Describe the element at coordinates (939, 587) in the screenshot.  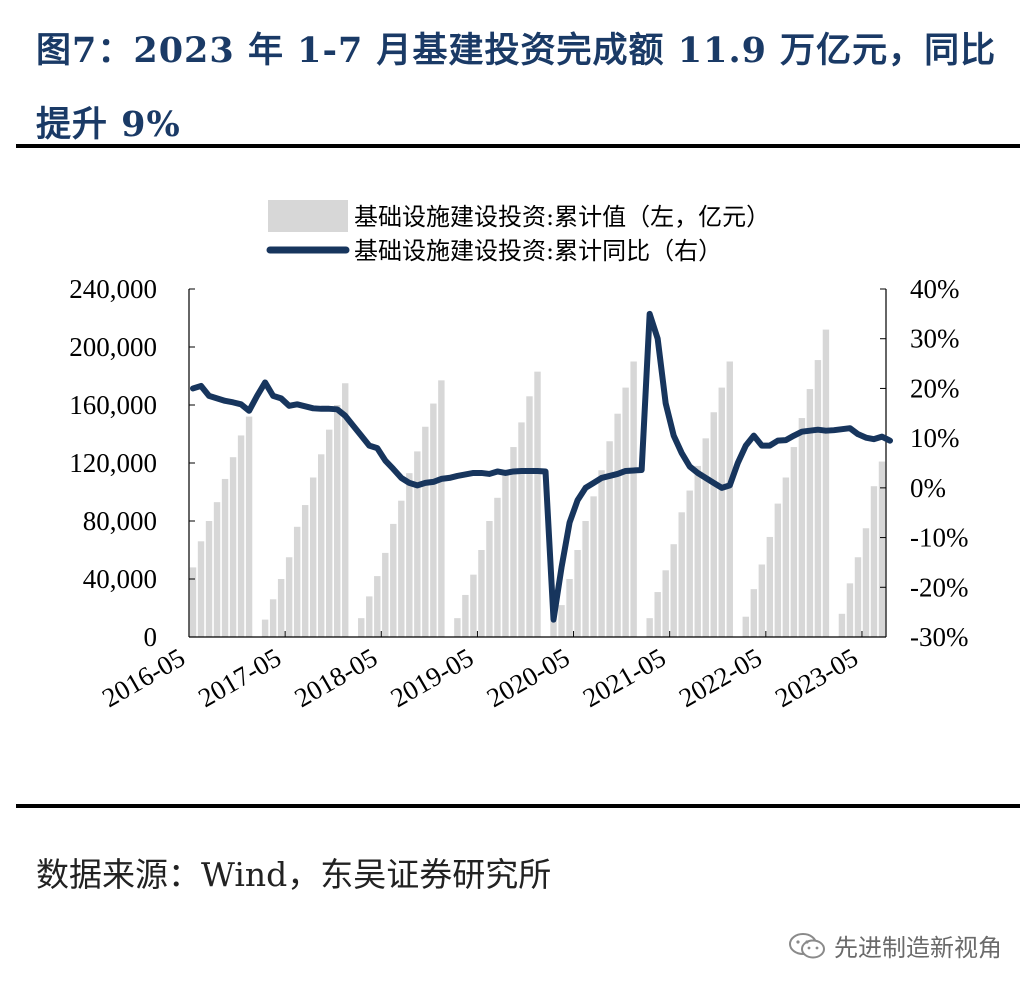
I see `y-right-tick-label: -20%` at that location.